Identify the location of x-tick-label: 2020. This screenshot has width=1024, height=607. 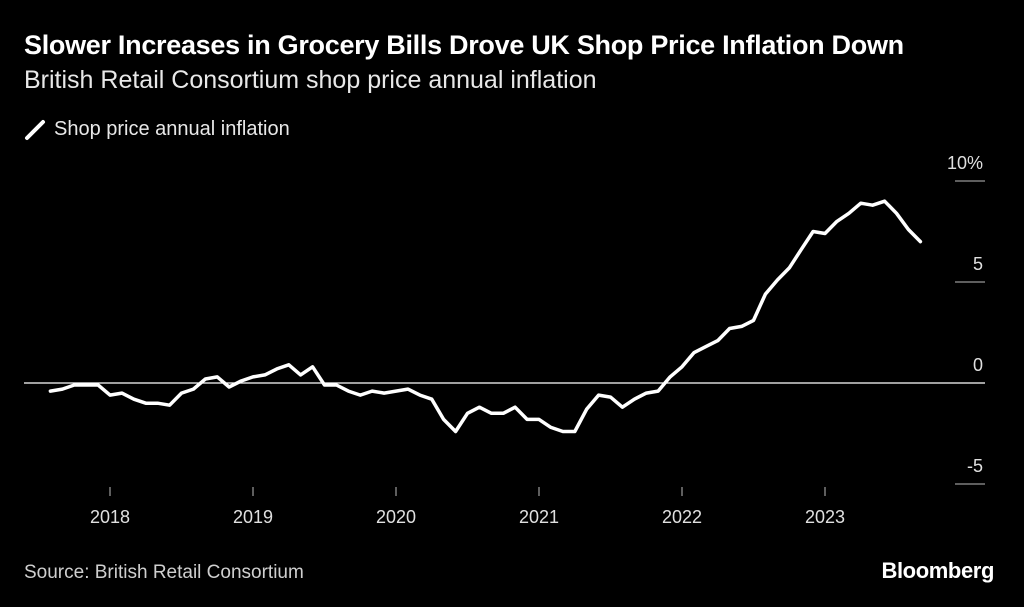
(396, 517).